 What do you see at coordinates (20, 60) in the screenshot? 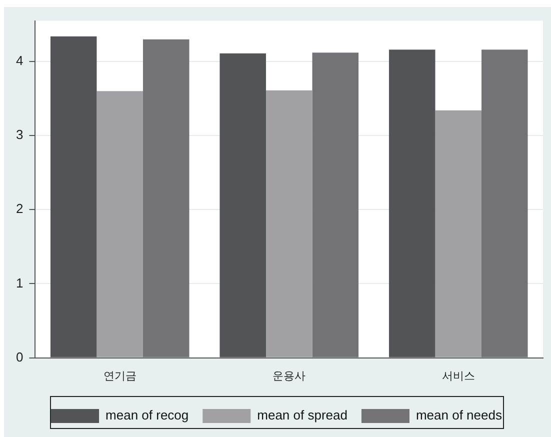
I see `y-tick-label: 4` at bounding box center [20, 60].